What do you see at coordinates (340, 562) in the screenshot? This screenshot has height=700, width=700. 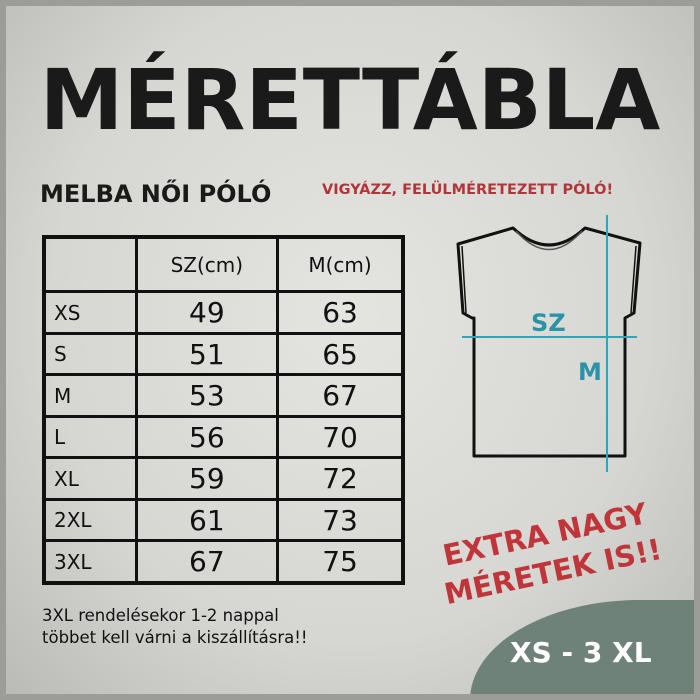 I see `length-cell: 75` at bounding box center [340, 562].